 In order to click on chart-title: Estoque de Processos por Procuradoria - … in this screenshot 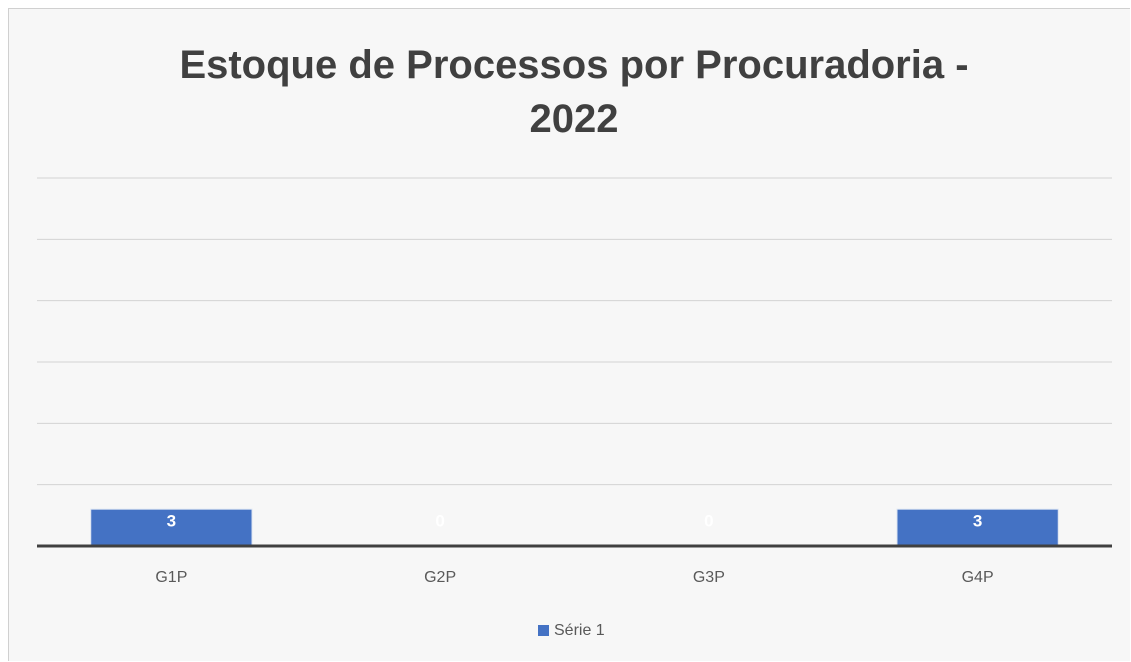, I will do `click(574, 92)`.